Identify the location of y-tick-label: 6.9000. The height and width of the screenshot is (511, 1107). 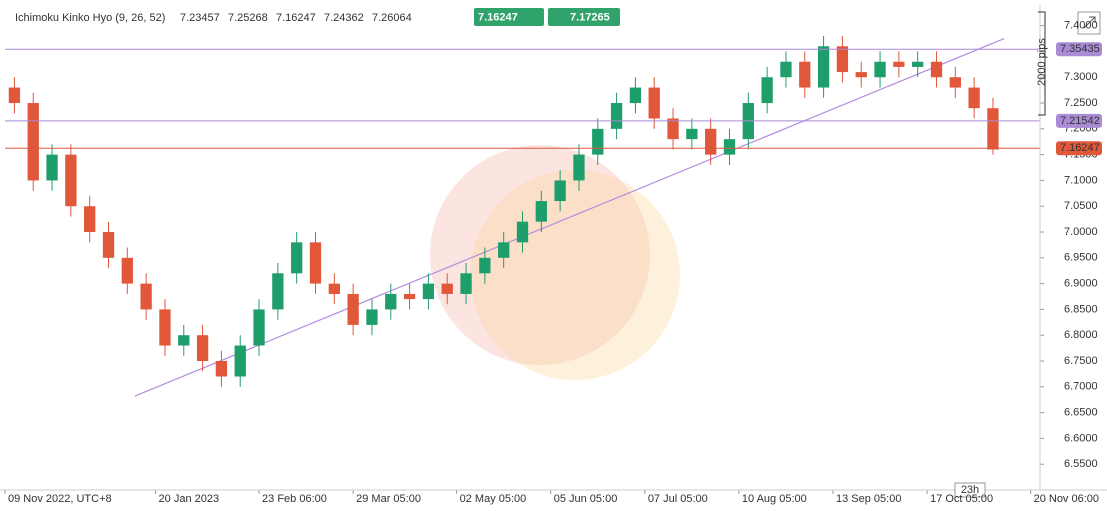
(1081, 284).